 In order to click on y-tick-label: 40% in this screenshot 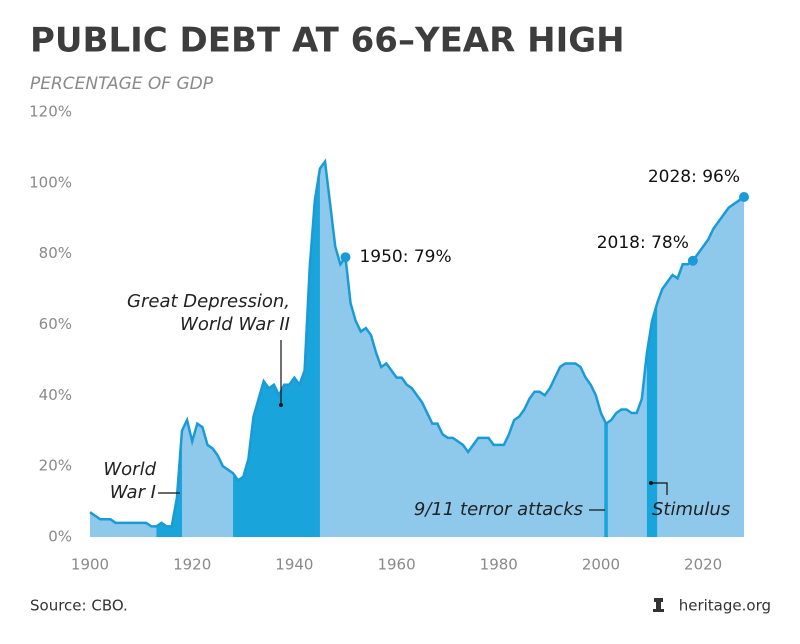, I will do `click(55, 395)`.